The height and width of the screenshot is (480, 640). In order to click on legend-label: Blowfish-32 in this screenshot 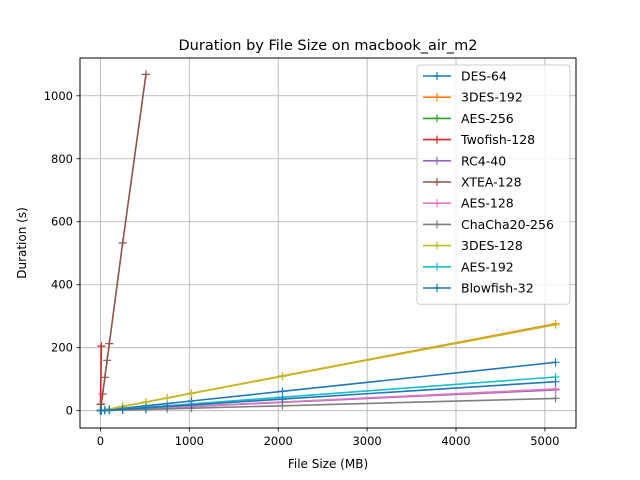, I will do `click(497, 288)`.